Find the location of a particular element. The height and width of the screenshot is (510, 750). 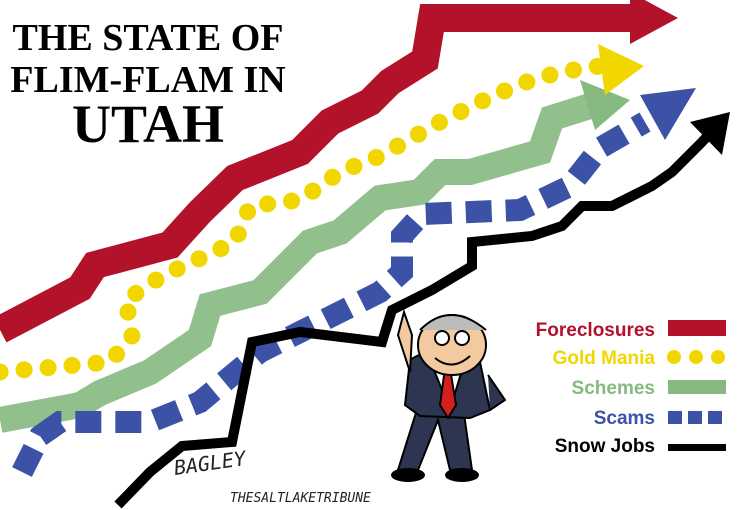

legend-label: Gold Mania is located at coordinates (604, 358).